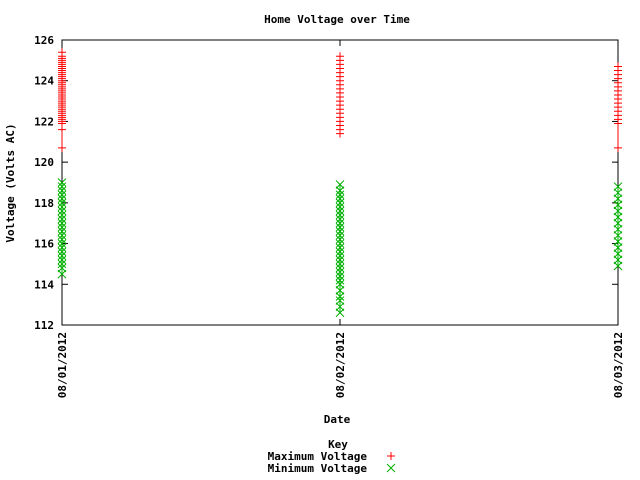 The image size is (640, 480). I want to click on legend-entry-label: Minimum Voltage, so click(318, 468).